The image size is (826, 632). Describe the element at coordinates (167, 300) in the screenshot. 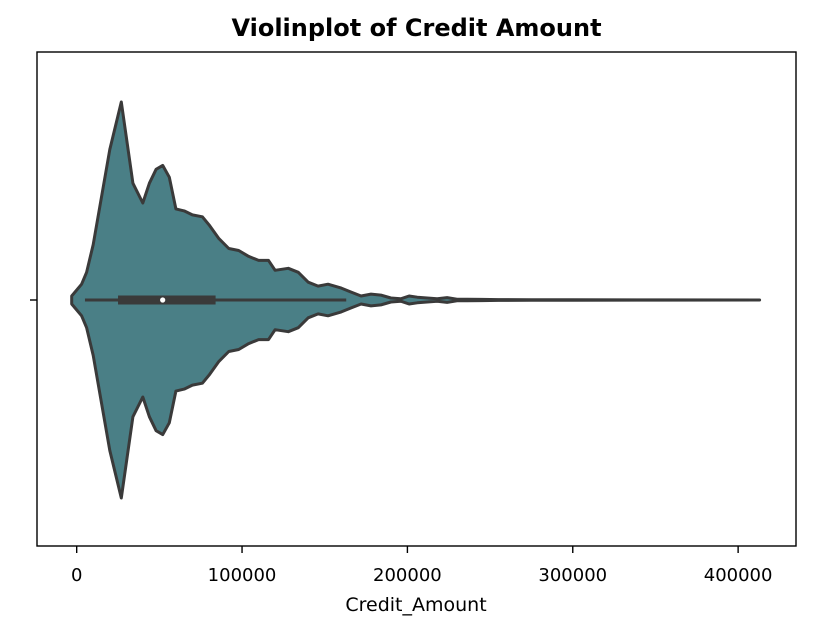

I see `box-iqr` at that location.